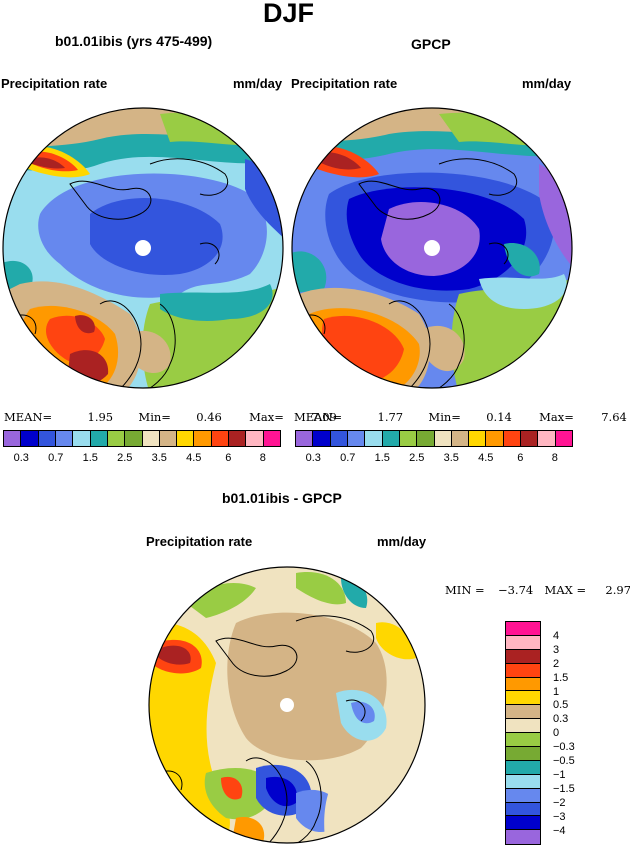  I want to click on colorbar-tick-label: −1, so click(559, 774).